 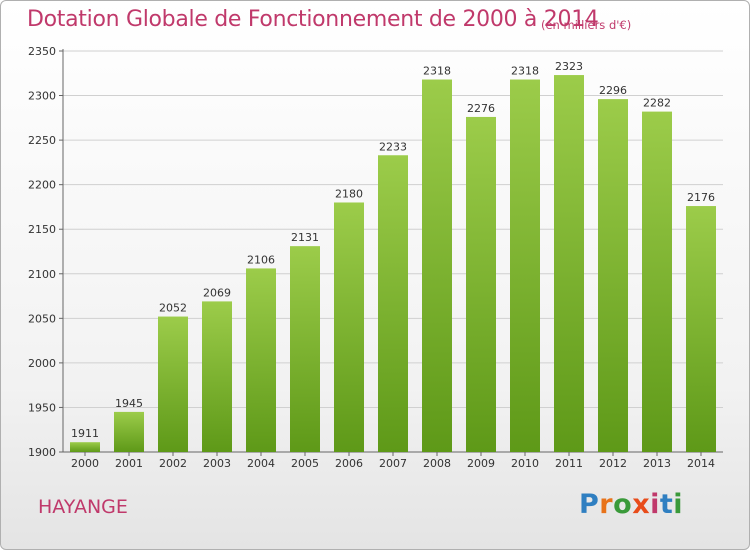 I want to click on commune-name: HAYANGE, so click(x=83, y=507).